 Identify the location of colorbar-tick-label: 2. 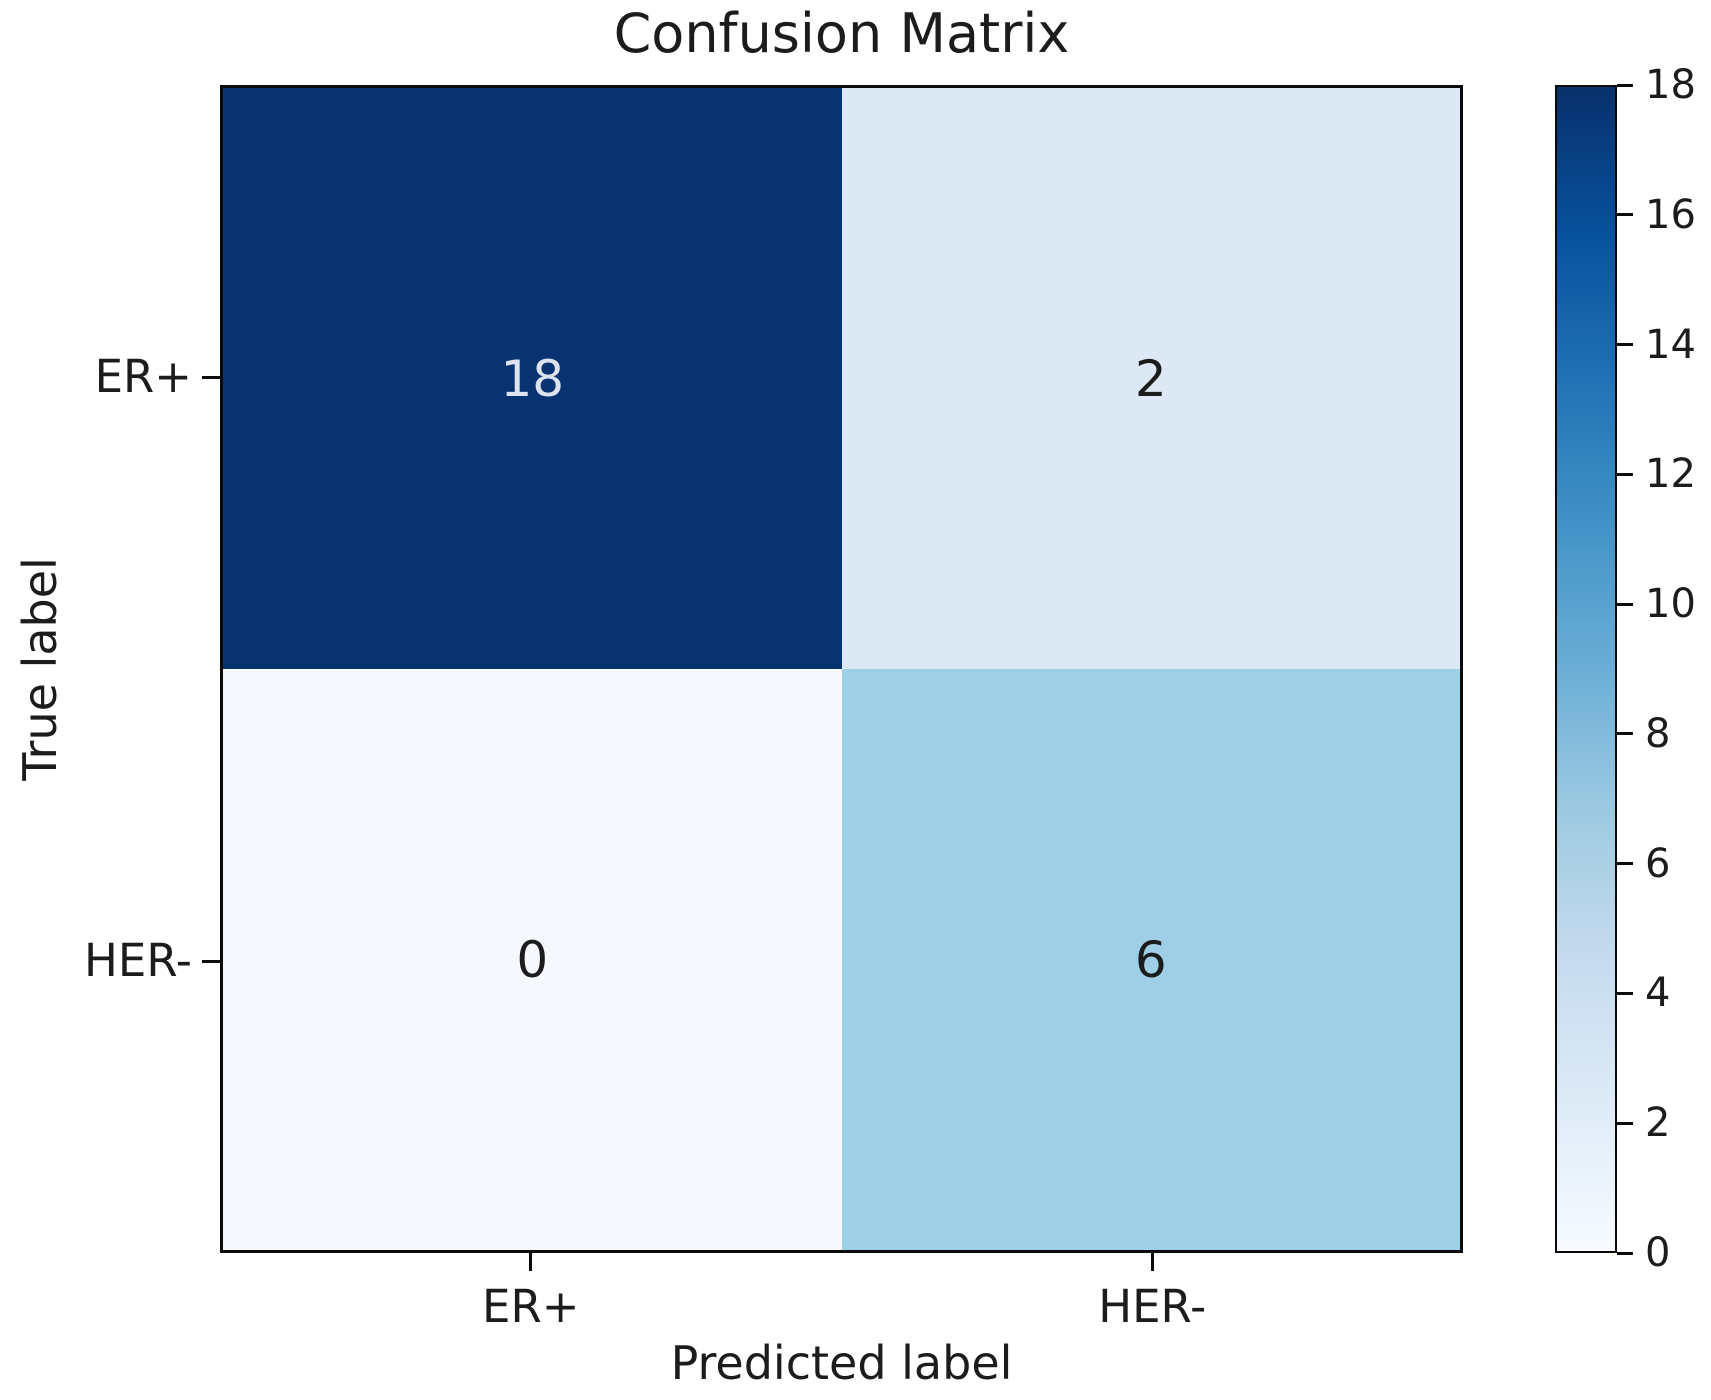
(1658, 1123).